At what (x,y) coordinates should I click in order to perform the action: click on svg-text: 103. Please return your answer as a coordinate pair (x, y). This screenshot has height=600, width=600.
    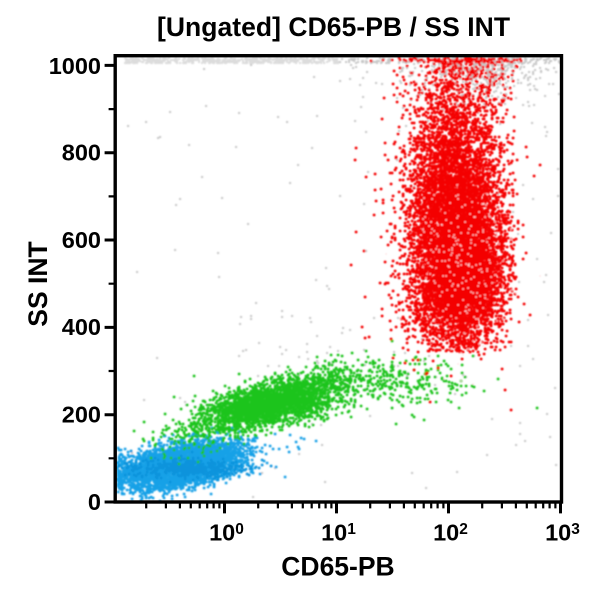
    Looking at the image, I should click on (562, 533).